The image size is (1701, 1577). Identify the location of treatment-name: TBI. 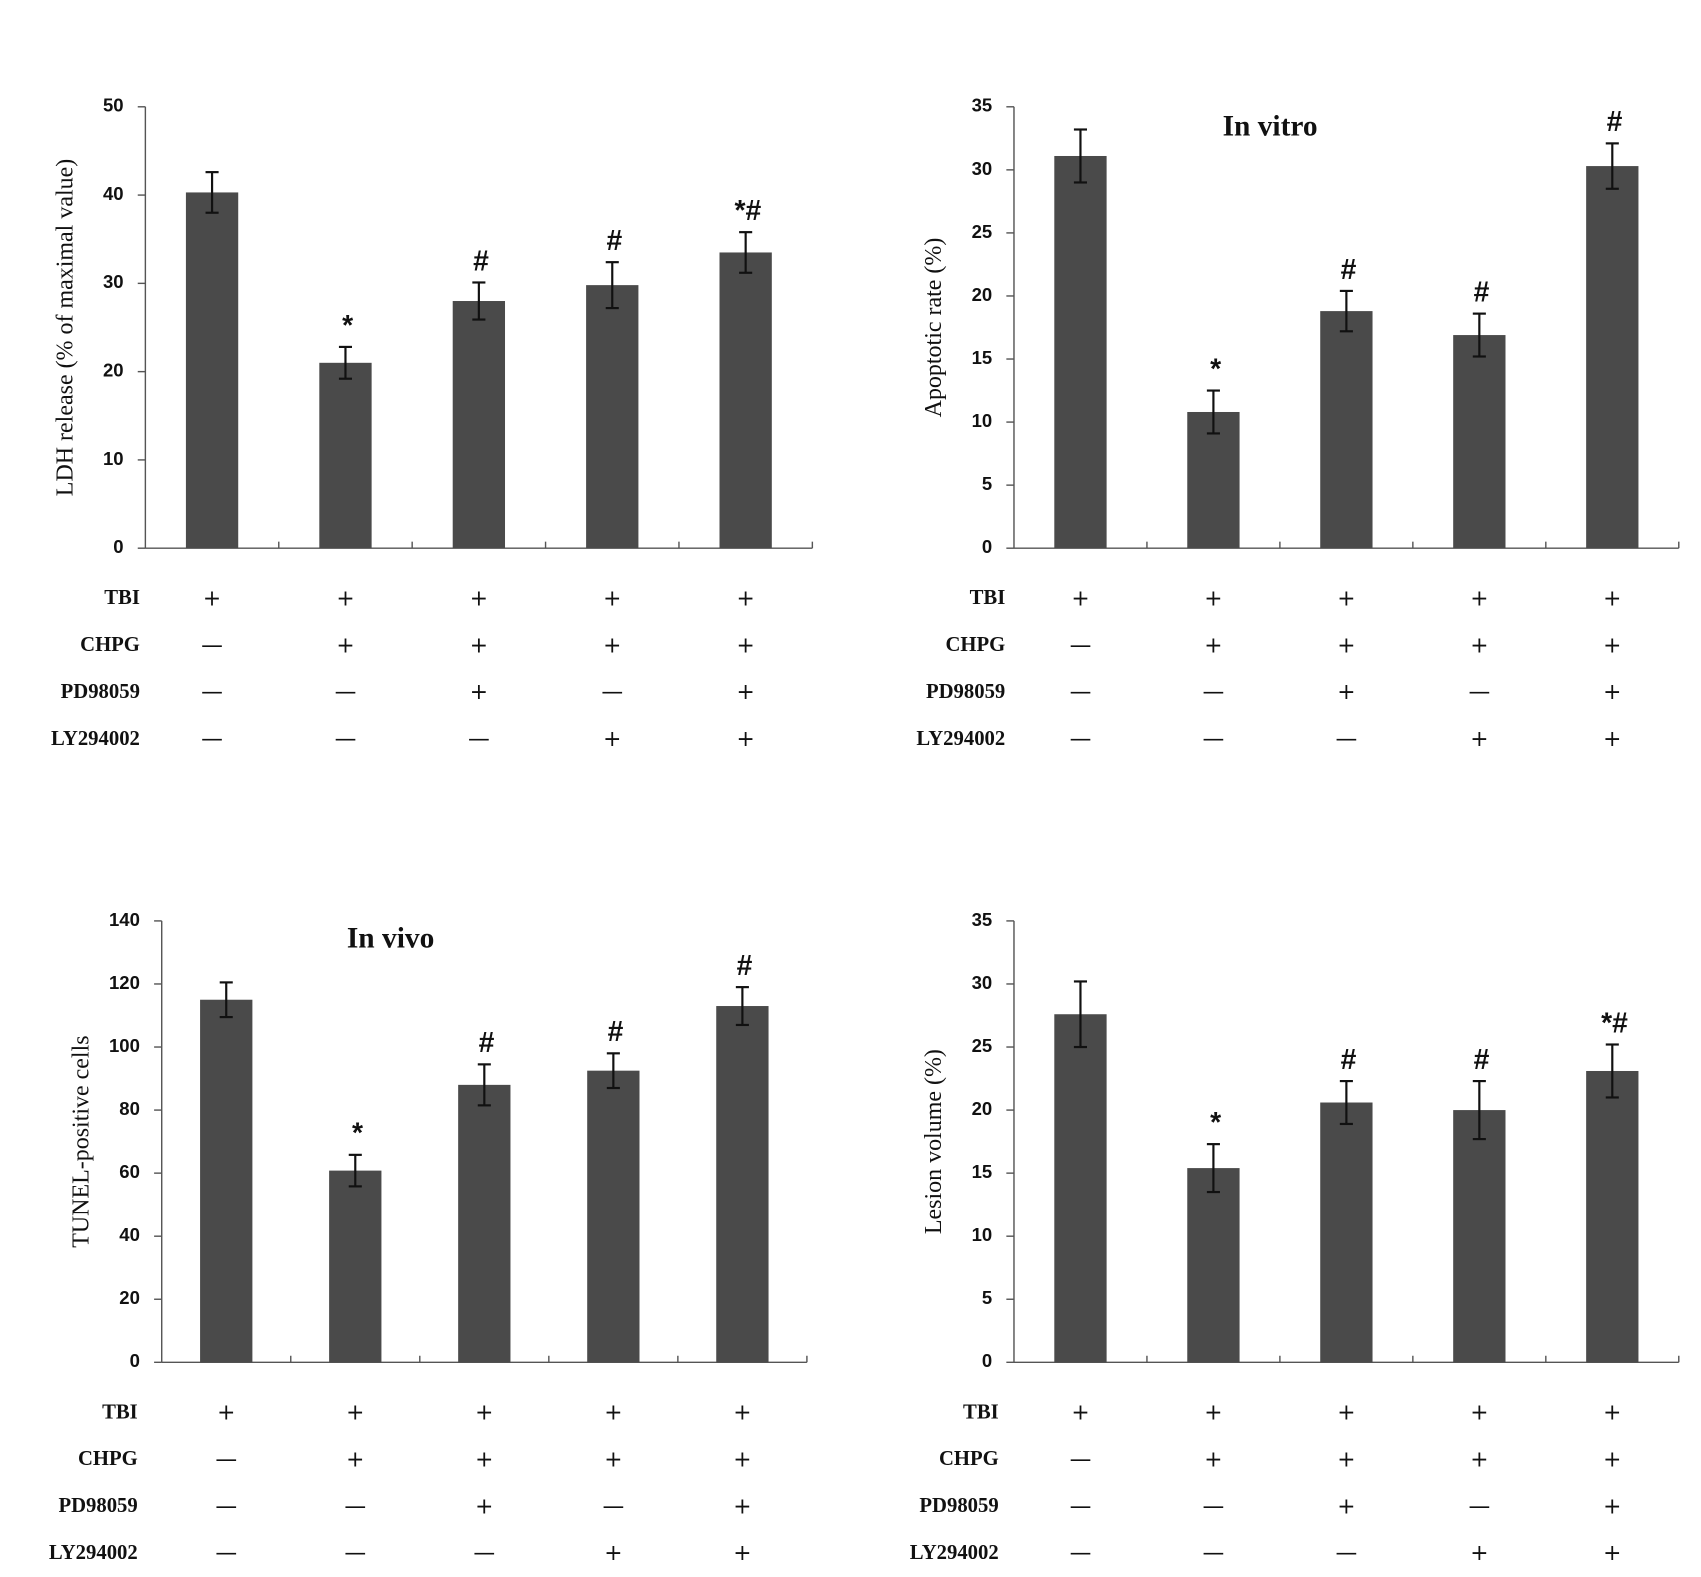
(988, 598).